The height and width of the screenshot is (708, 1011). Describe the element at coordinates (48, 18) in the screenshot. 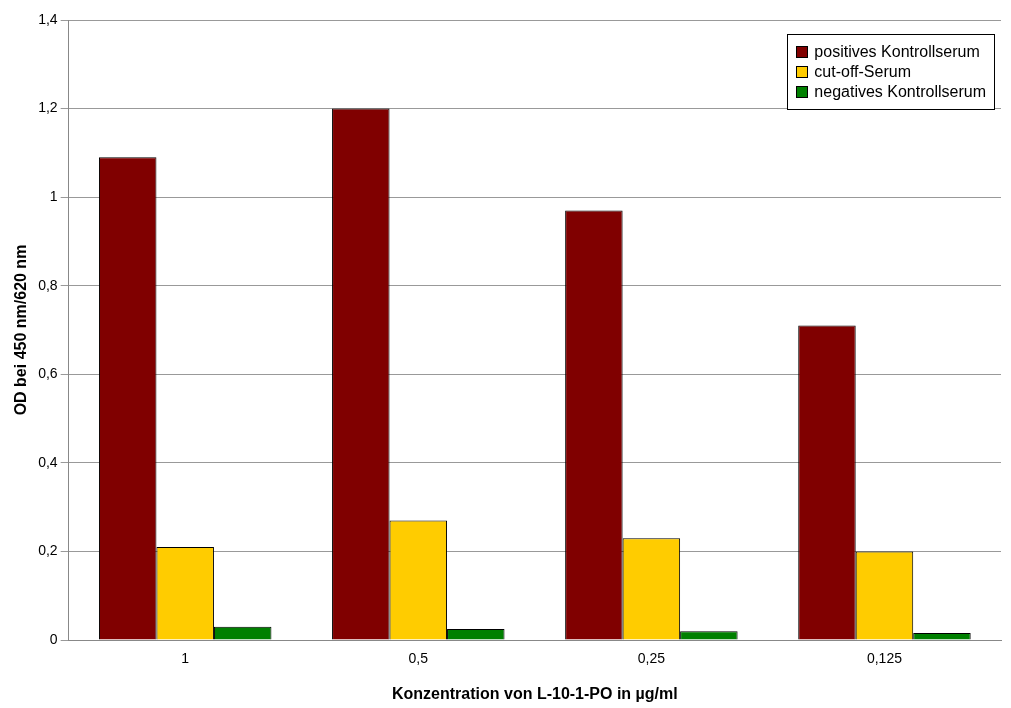

I see `y-tick-label: 1,4` at that location.